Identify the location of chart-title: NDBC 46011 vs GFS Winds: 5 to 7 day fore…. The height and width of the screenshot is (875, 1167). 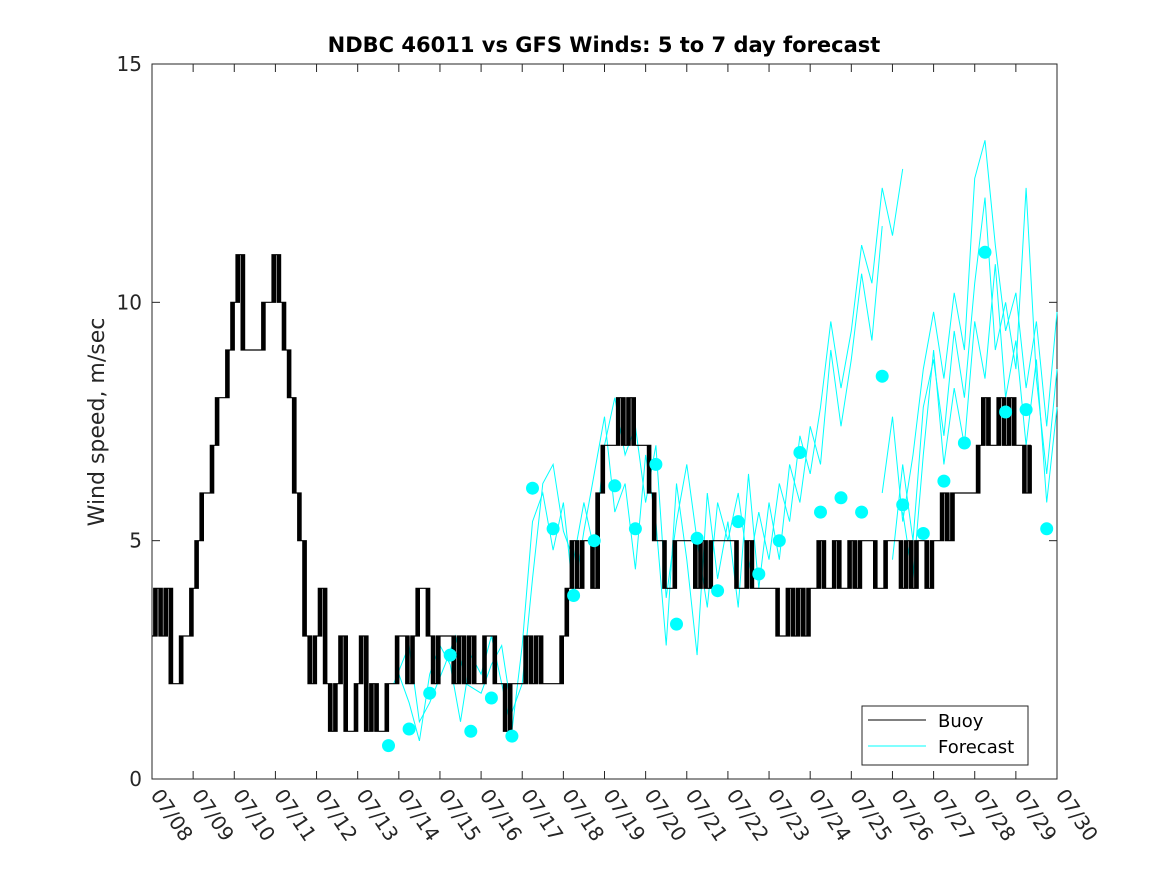
(604, 45).